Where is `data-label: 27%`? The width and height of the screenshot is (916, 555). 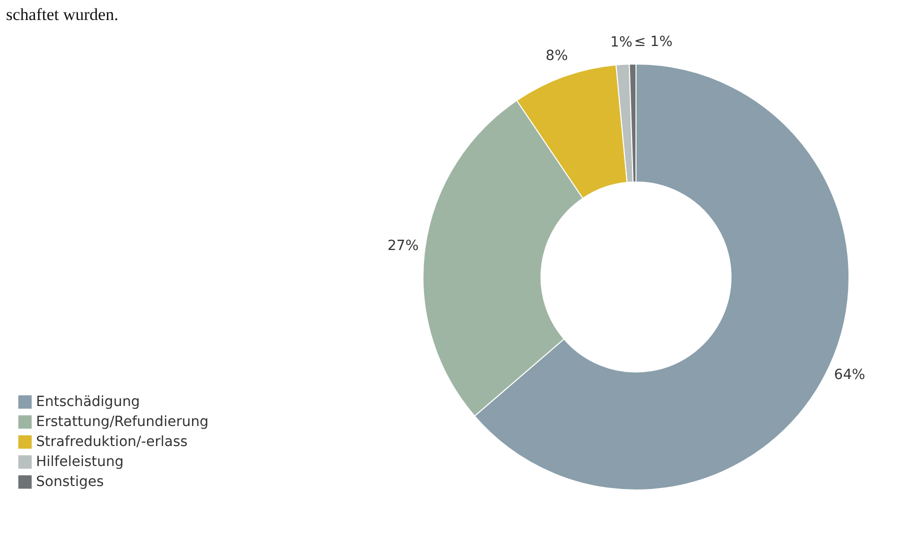
data-label: 27% is located at coordinates (403, 246).